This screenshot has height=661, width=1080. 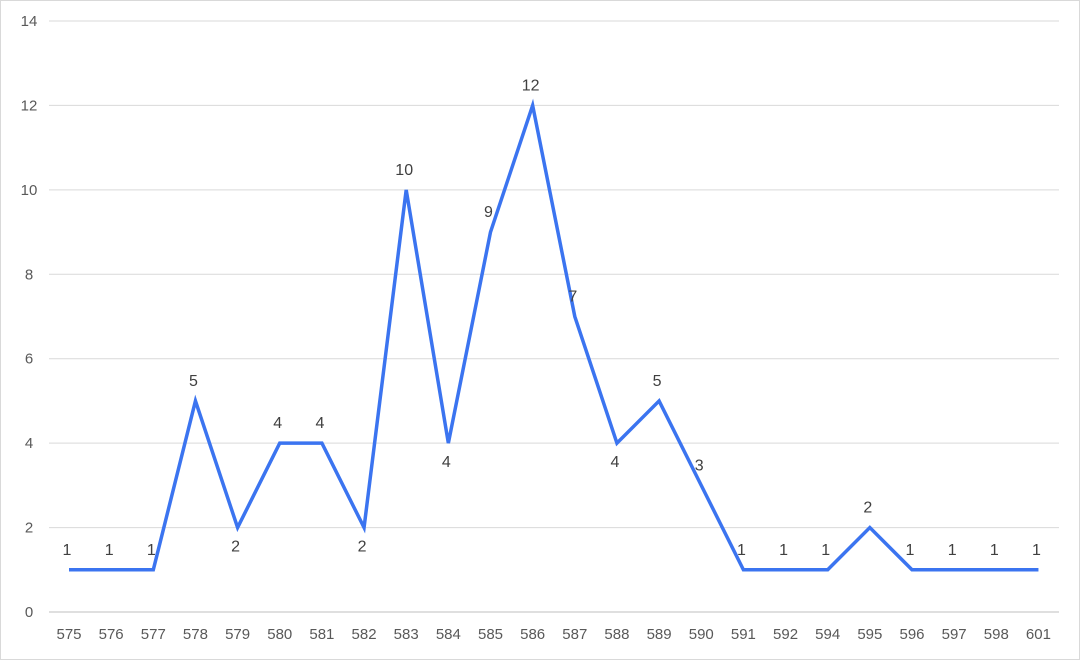 What do you see at coordinates (827, 634) in the screenshot?
I see `x-tick-label: 594` at bounding box center [827, 634].